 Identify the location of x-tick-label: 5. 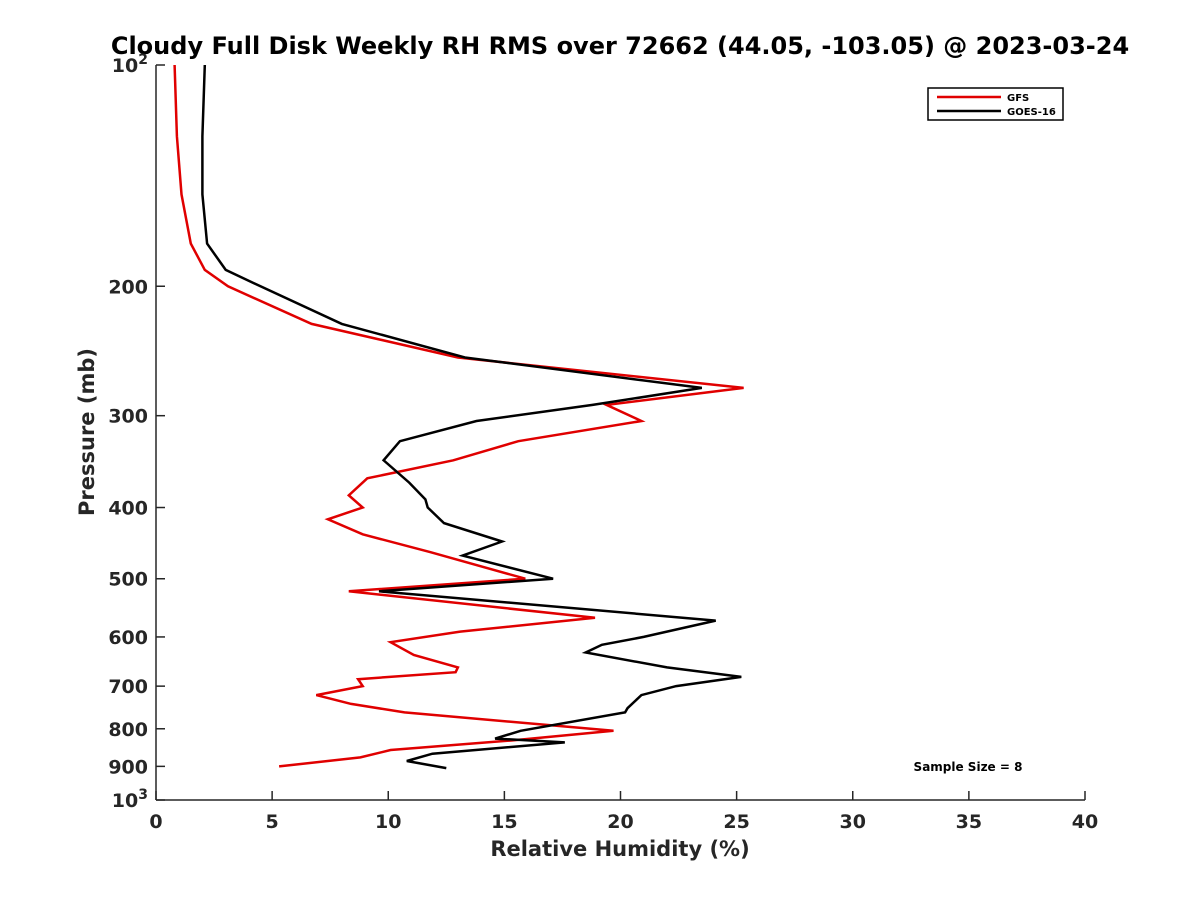
(272, 822).